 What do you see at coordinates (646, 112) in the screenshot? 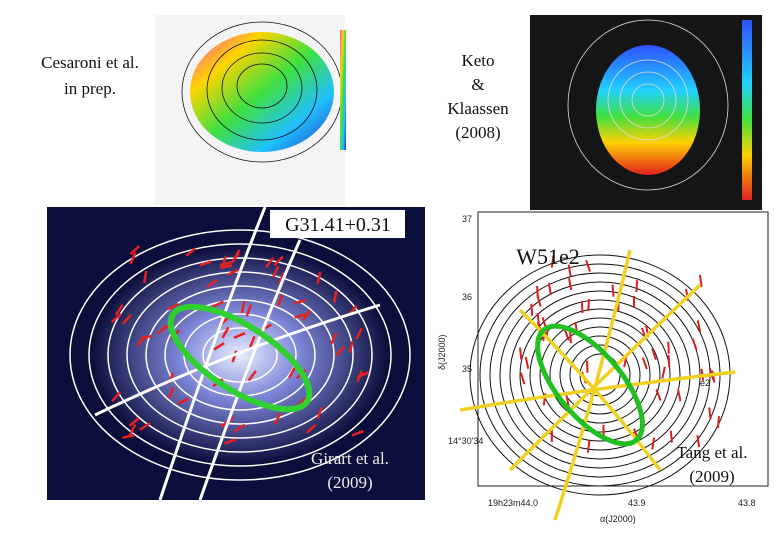
I see `velocity-map-right` at bounding box center [646, 112].